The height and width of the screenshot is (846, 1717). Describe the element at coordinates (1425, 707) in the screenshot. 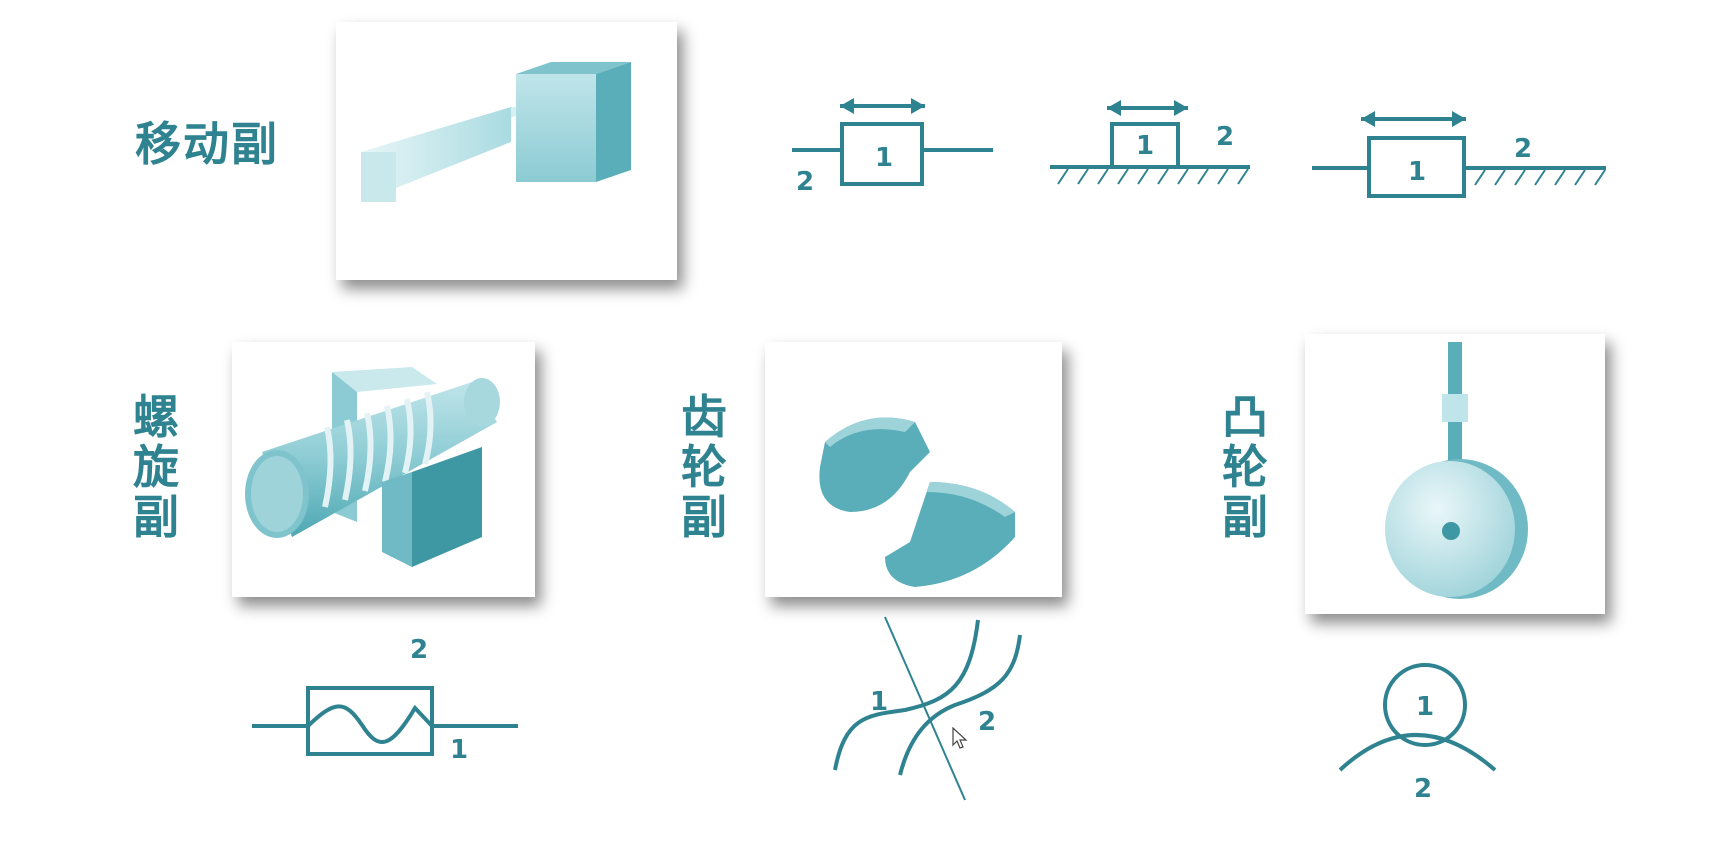

I see `cam-follower-label: 1` at that location.